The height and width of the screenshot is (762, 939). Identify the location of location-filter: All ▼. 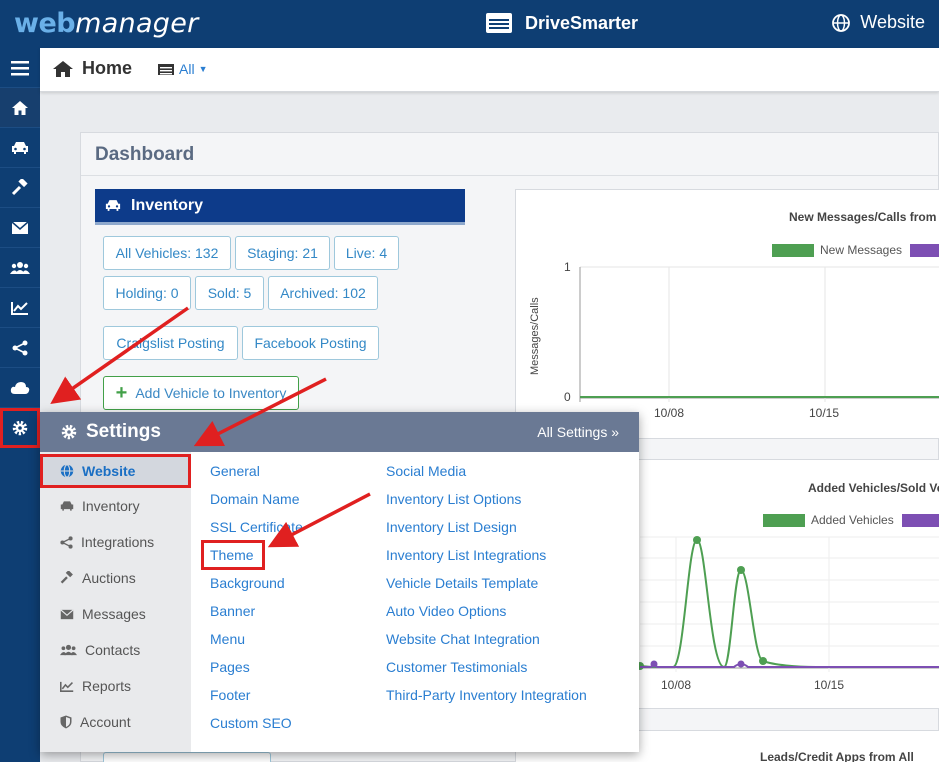
(182, 69).